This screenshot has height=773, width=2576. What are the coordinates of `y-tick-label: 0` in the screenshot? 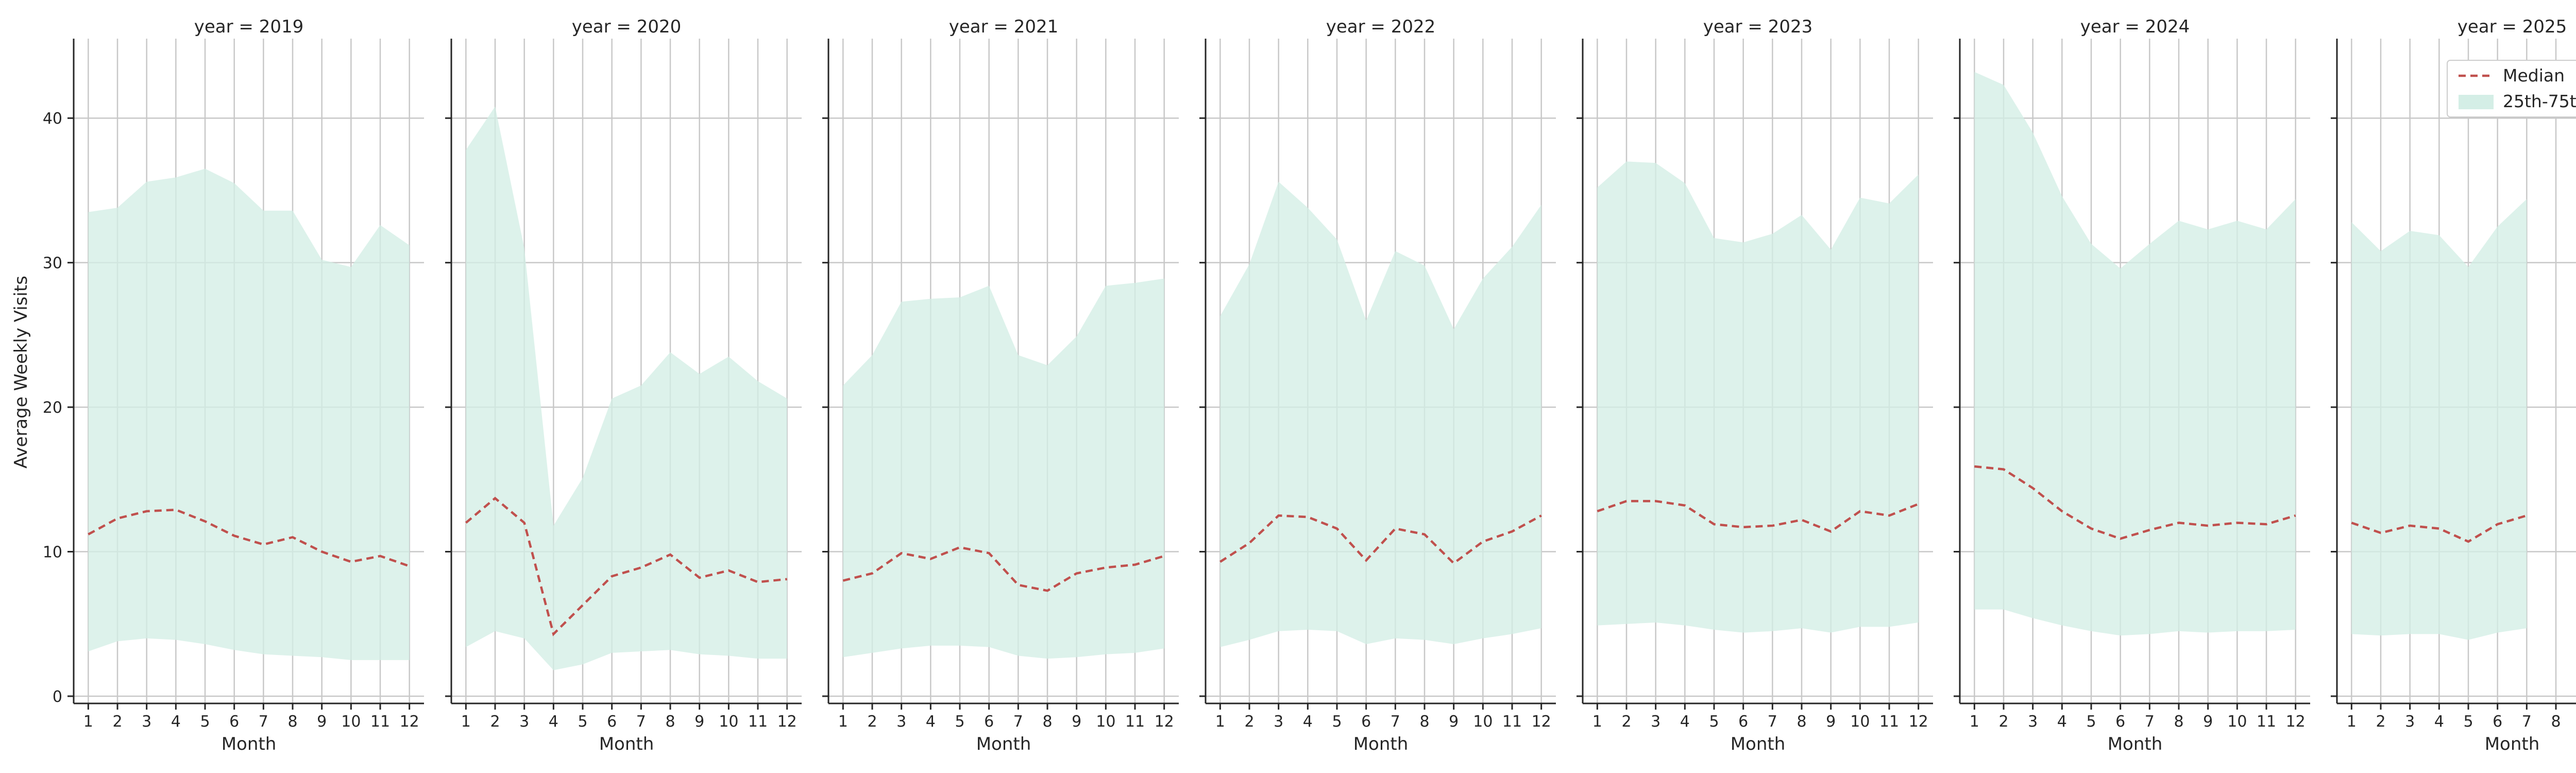 It's located at (57, 697).